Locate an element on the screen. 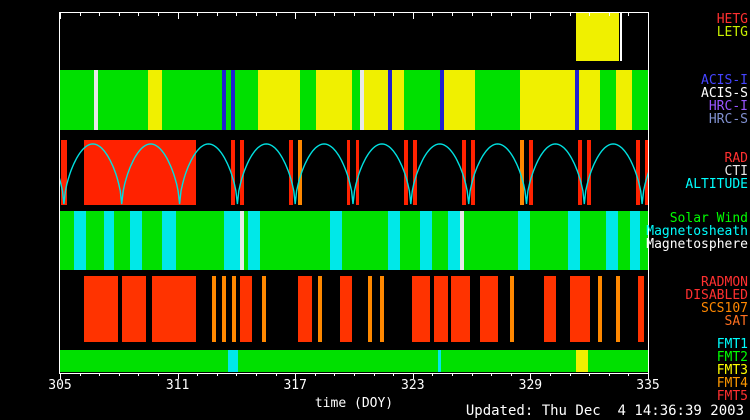 The image size is (750, 420). band-label-magnetosphere: Magnetosphere is located at coordinates (697, 244).